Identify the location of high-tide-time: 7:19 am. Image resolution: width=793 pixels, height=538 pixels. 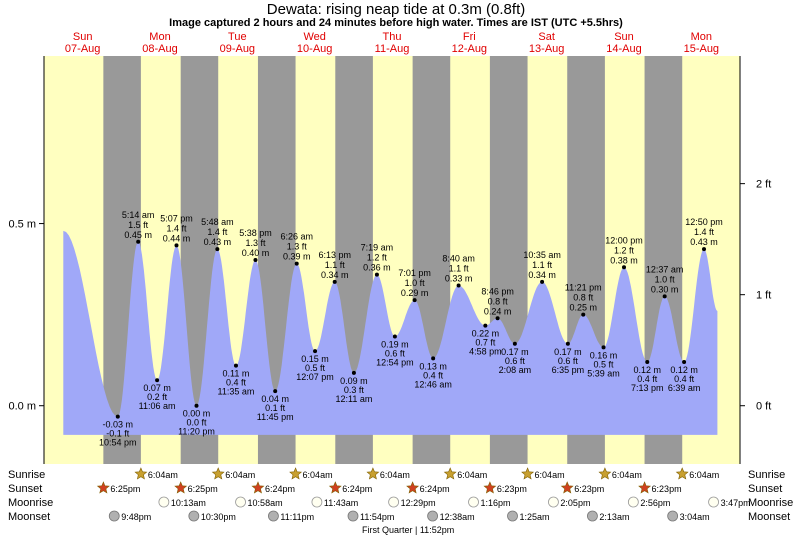
(377, 248).